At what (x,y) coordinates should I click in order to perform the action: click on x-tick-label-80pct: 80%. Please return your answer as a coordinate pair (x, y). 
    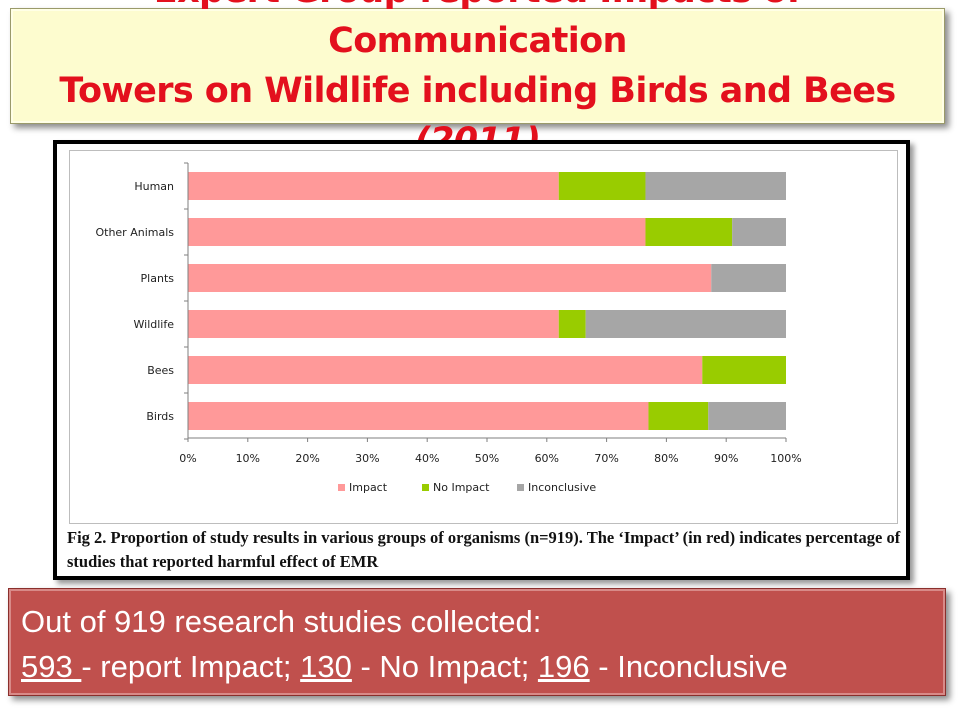
    Looking at the image, I should click on (666, 458).